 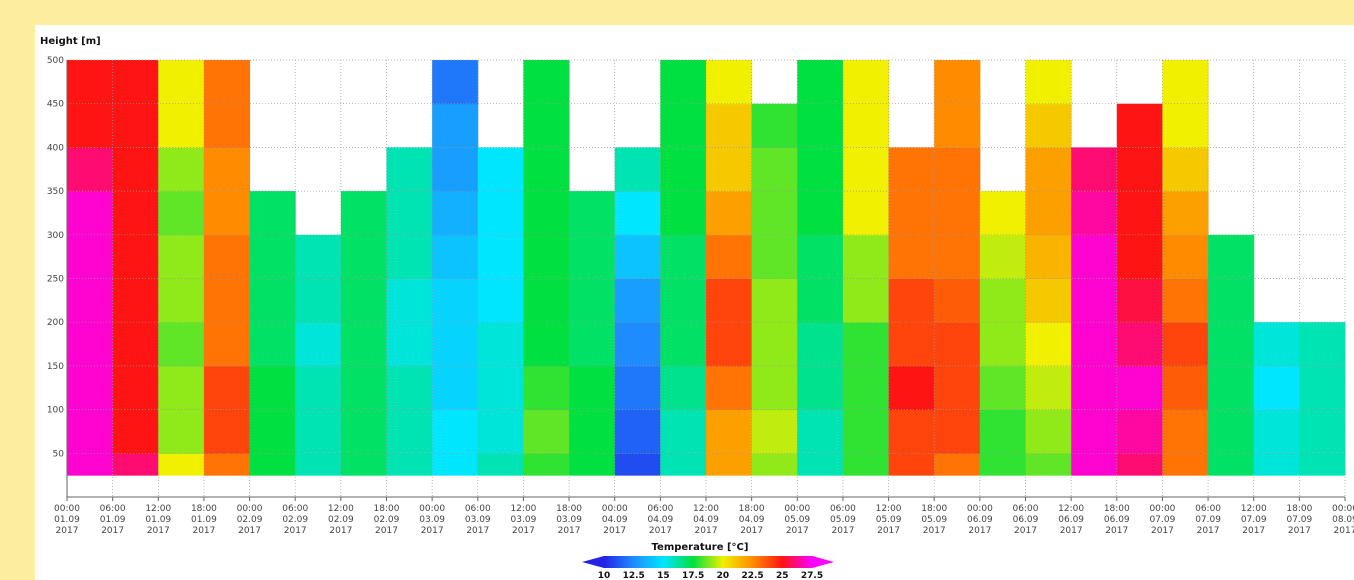 What do you see at coordinates (59, 454) in the screenshot?
I see `y-tick-label: 50` at bounding box center [59, 454].